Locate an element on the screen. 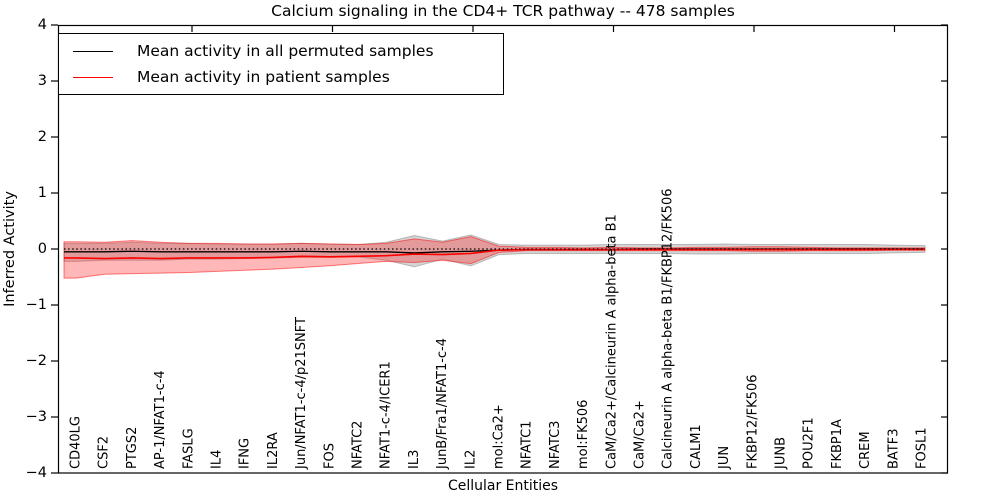 The width and height of the screenshot is (1000, 500). y-tick-label: 4 is located at coordinates (42, 25).